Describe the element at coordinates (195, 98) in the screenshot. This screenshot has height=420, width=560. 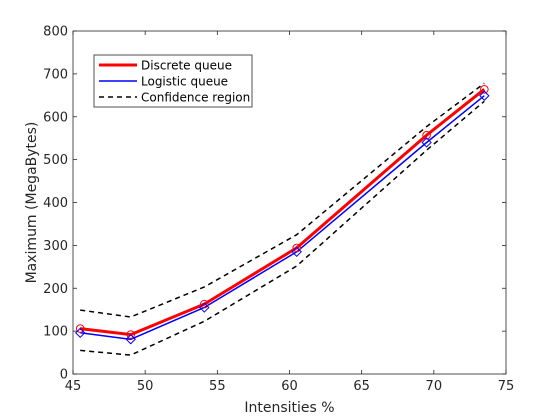
I see `legend-label-confidence: Confidence region` at that location.